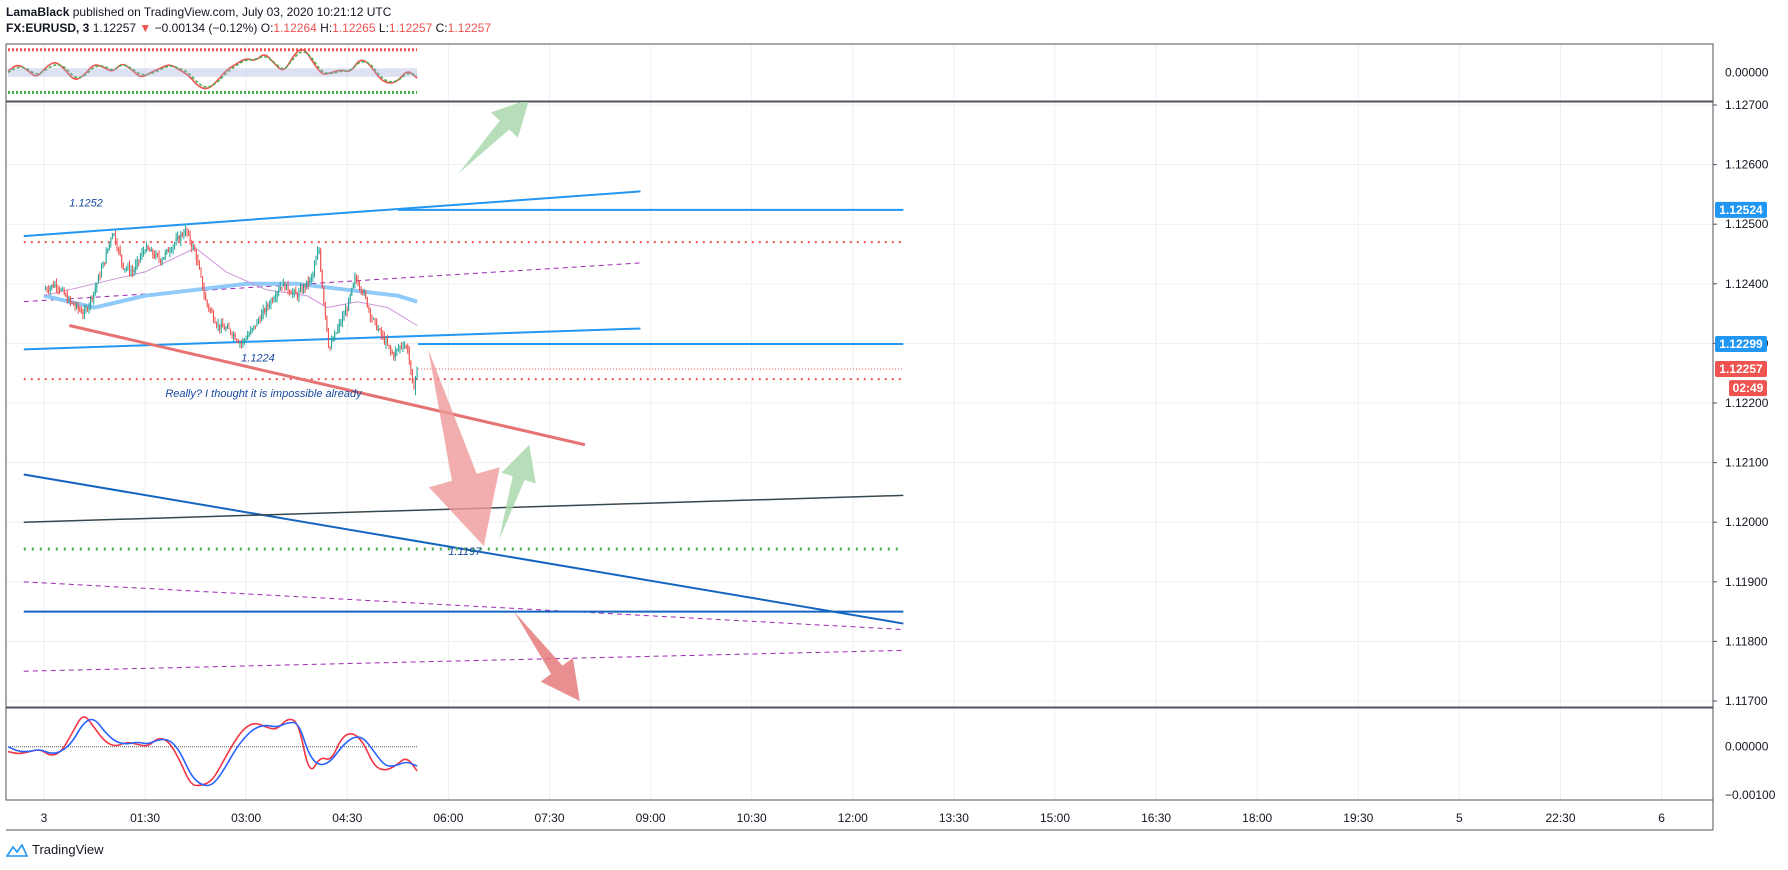 The image size is (1788, 870). I want to click on symbol-label: FX:EURUSD, 3, so click(48, 28).